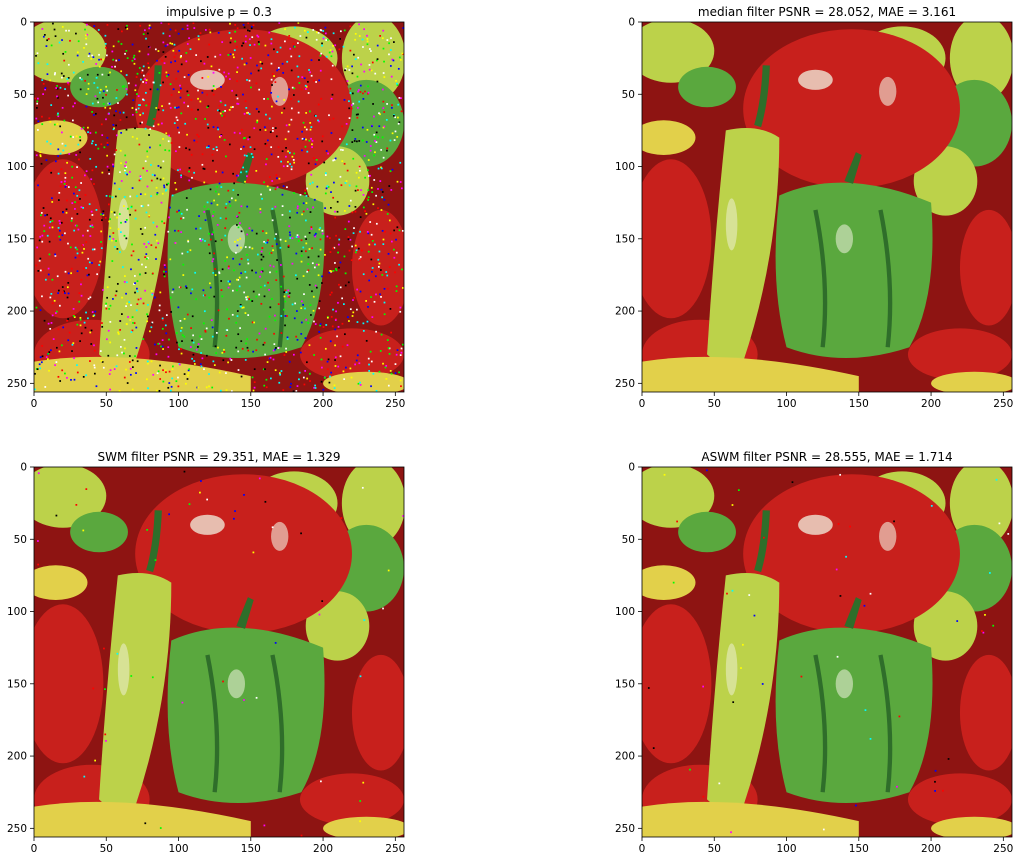 This screenshot has width=1021, height=862. What do you see at coordinates (826, 457) in the screenshot?
I see `subplot-title: ASWM filter PSNR = 28.555, MAE = 1.714` at bounding box center [826, 457].